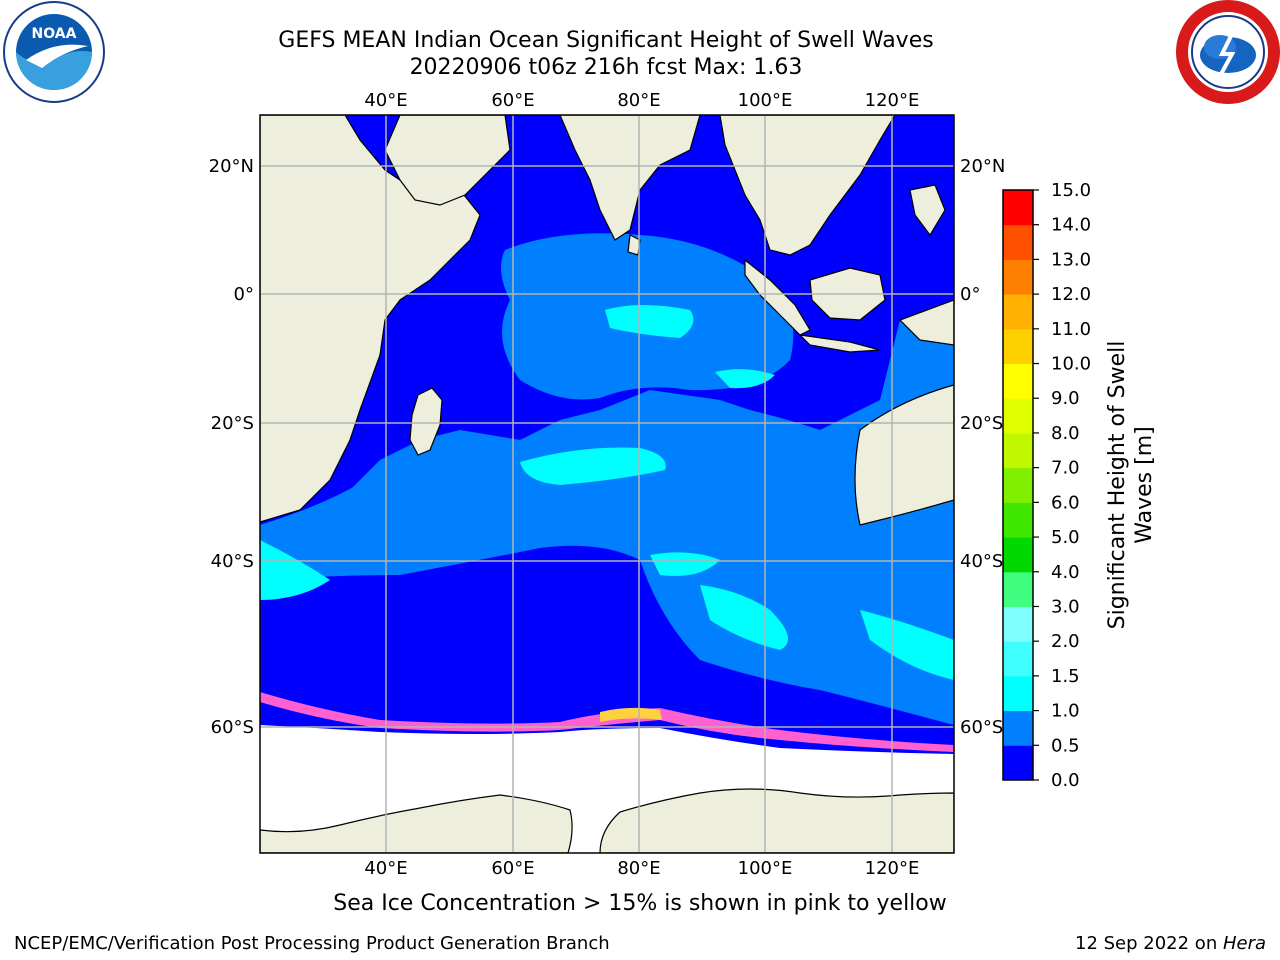 The image size is (1280, 960). I want to click on nws-logo, so click(1228, 52).